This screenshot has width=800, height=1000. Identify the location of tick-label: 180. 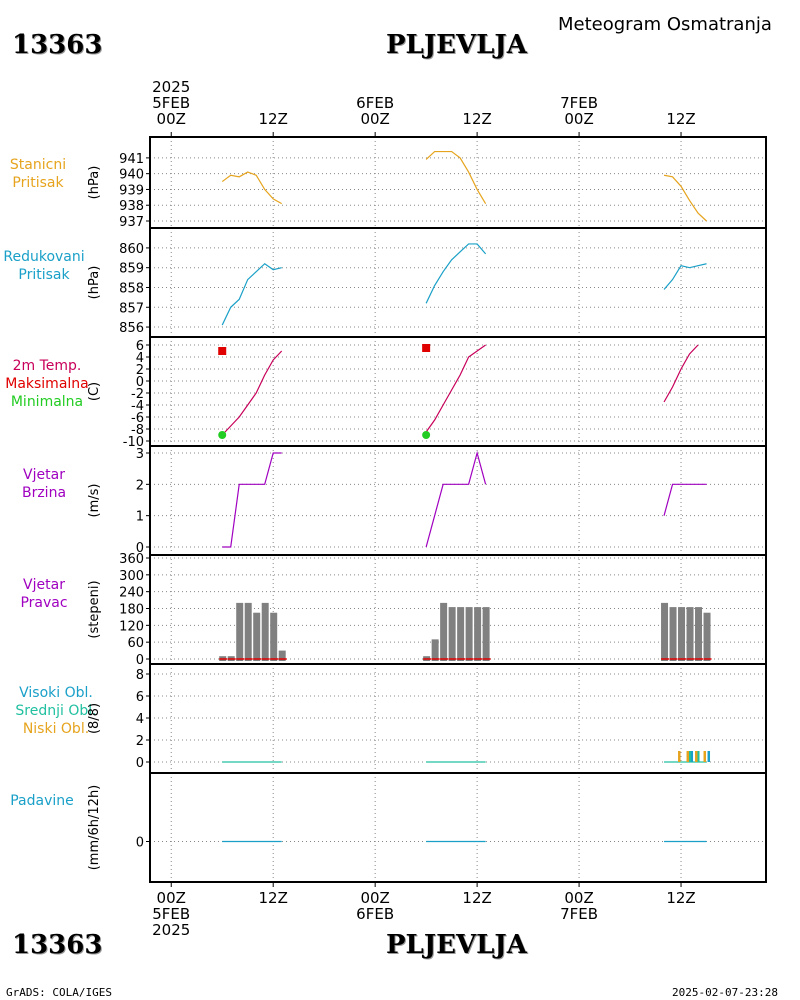
(131, 610).